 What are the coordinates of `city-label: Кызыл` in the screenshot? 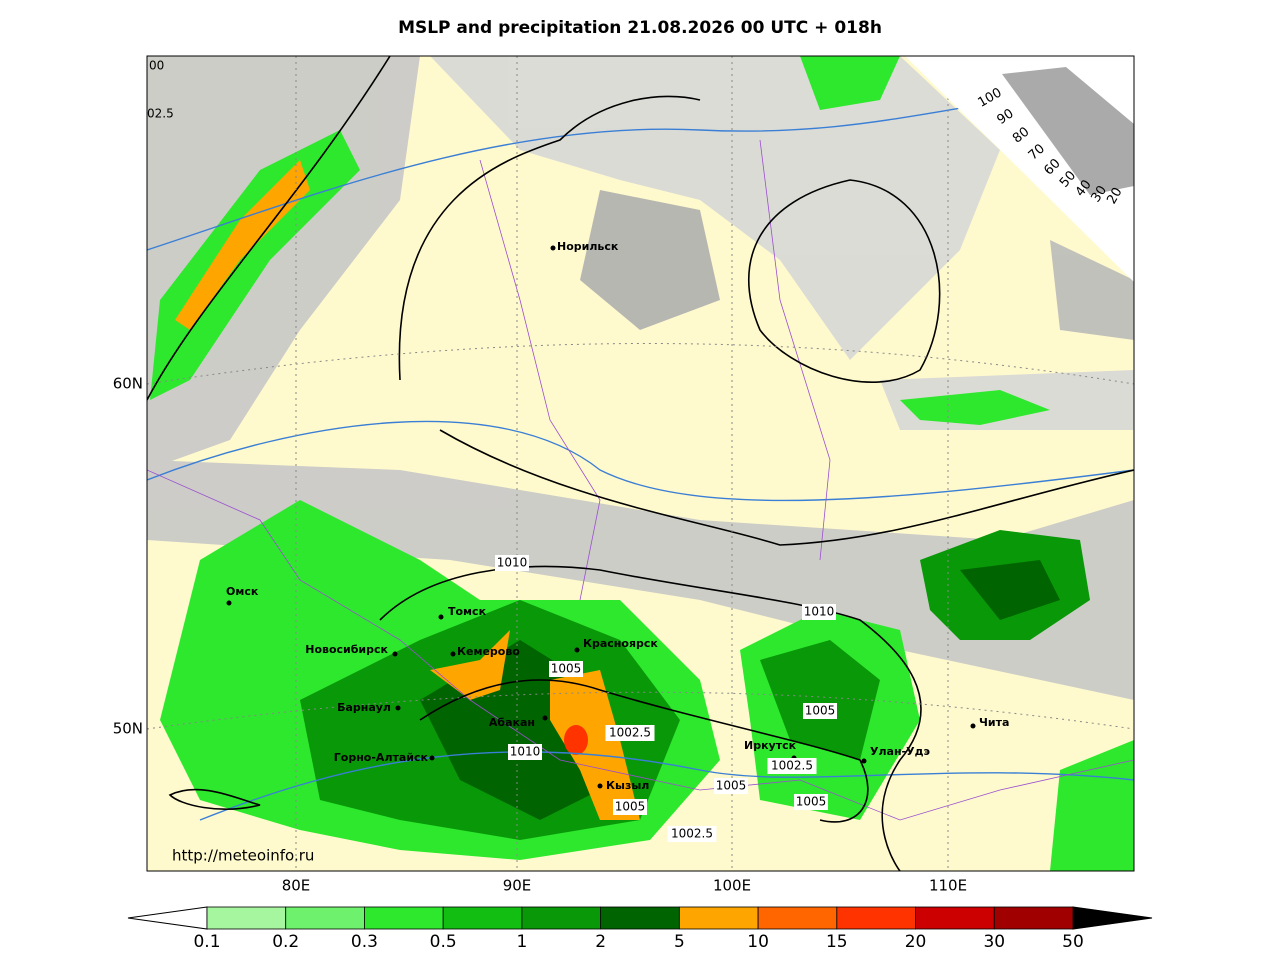 It's located at (627, 785).